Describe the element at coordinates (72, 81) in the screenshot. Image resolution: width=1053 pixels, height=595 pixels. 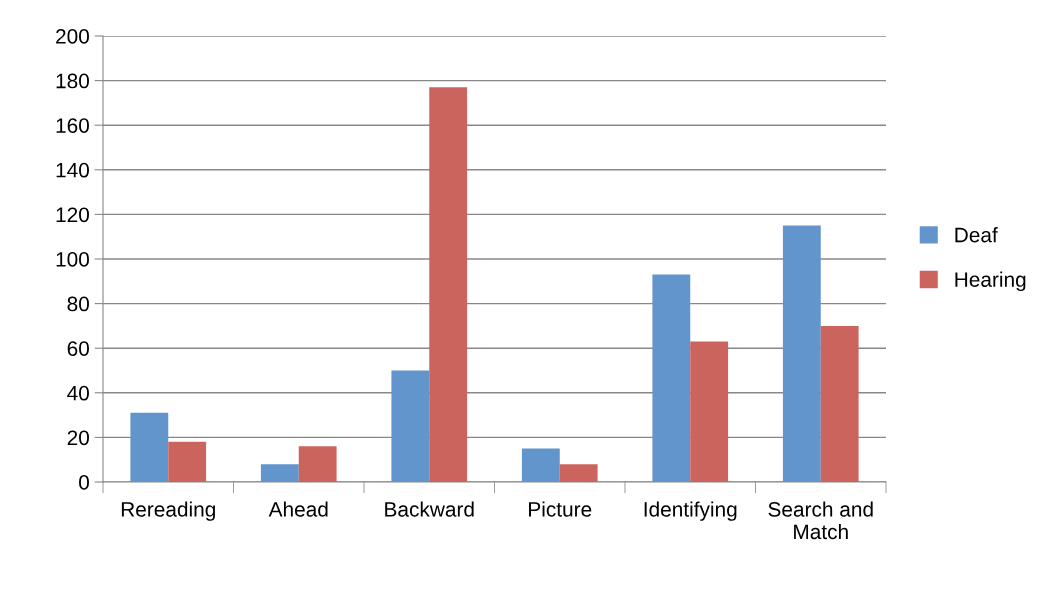
I see `y-tick-label: 180` at that location.